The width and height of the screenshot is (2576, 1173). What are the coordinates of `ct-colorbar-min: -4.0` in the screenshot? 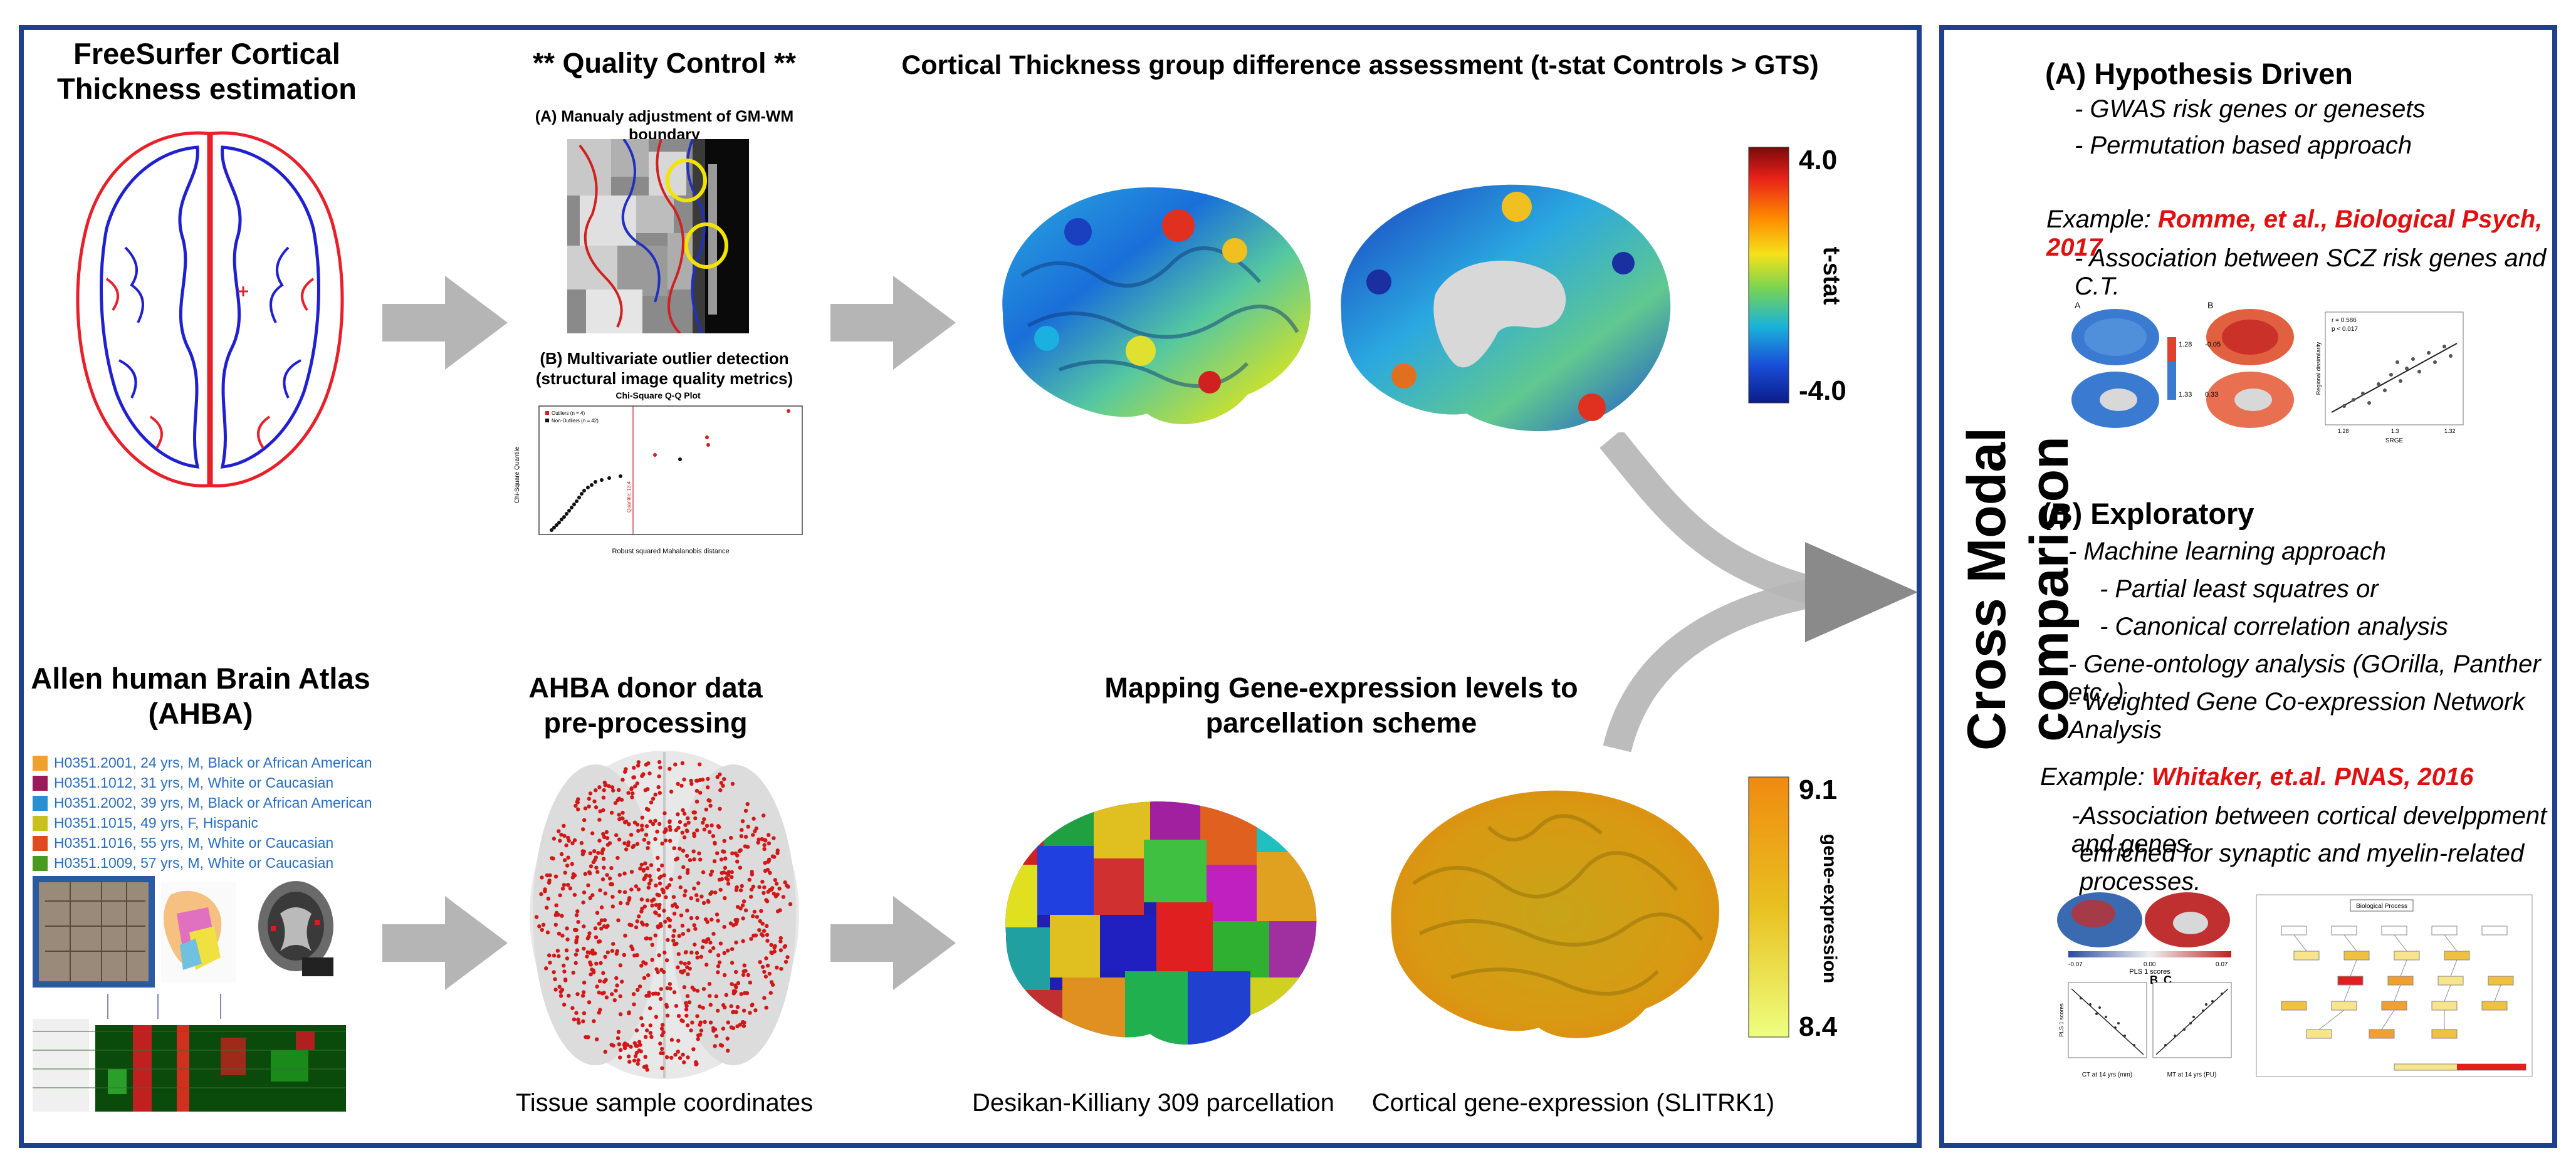 It's located at (1822, 390).